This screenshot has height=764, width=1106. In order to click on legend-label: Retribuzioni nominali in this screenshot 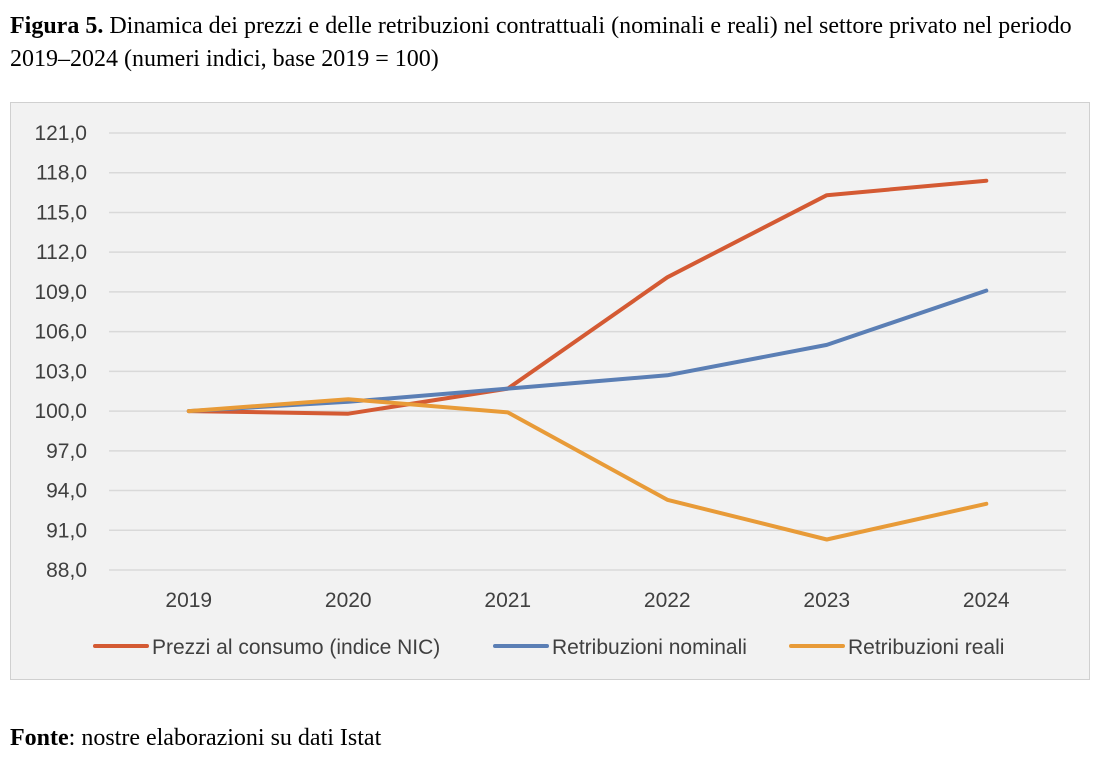, I will do `click(649, 647)`.